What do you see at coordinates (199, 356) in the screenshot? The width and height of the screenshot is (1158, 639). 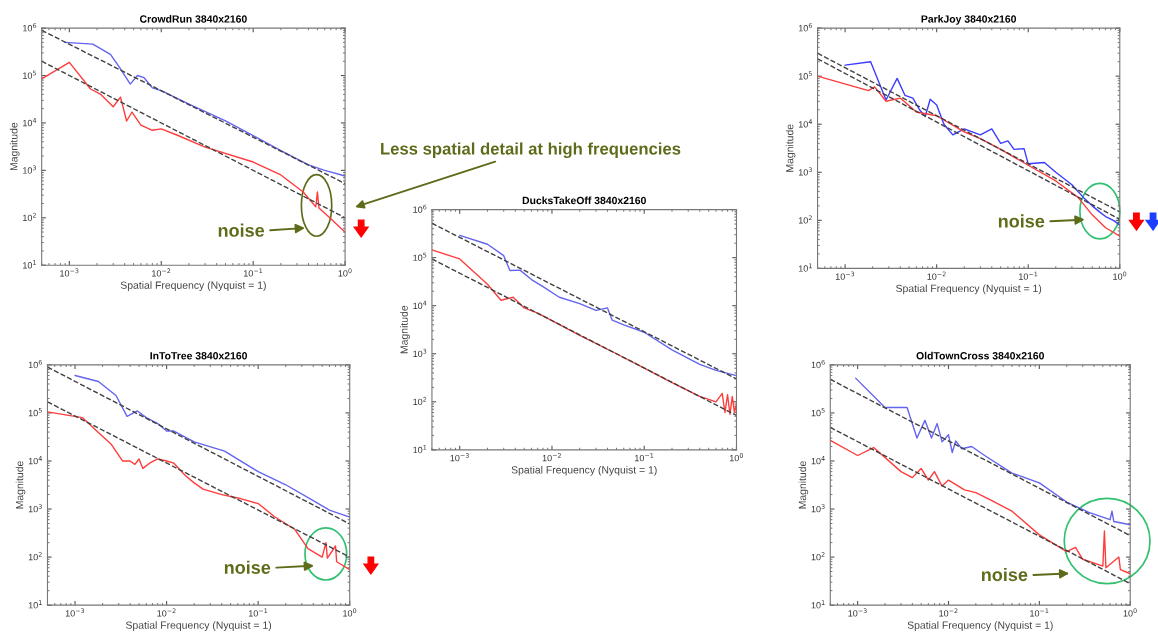 I see `chart-title: InToTree 3840x2160` at bounding box center [199, 356].